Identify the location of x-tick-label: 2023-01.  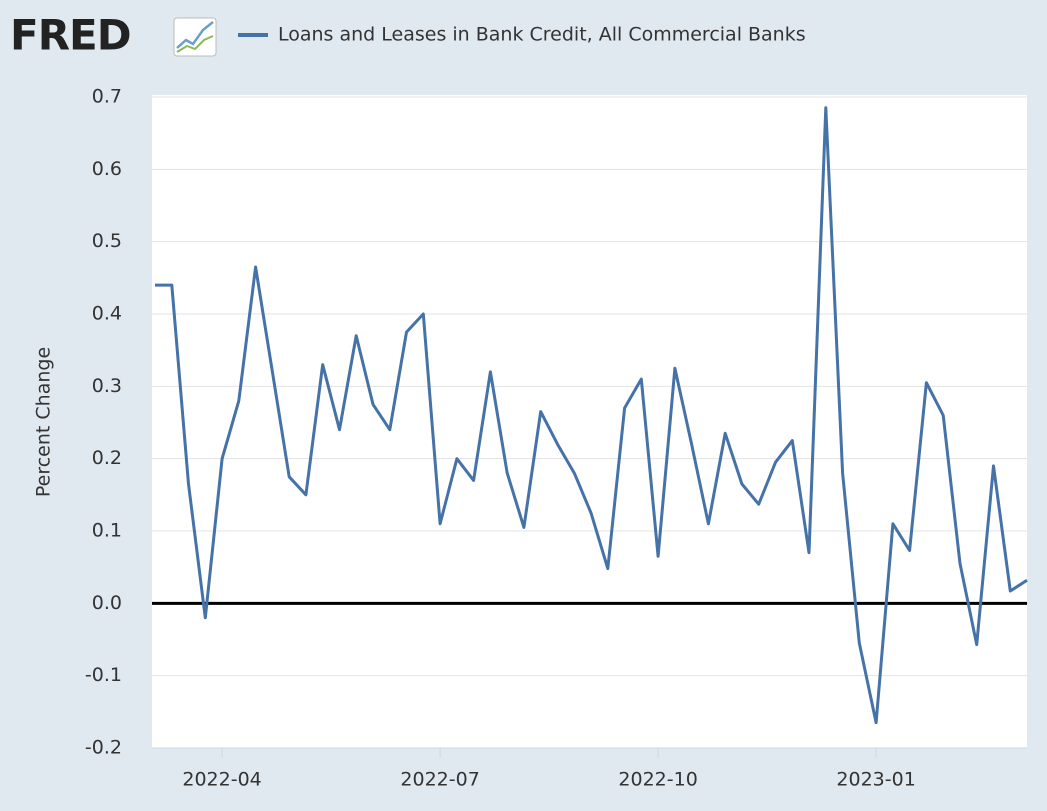
(875, 780).